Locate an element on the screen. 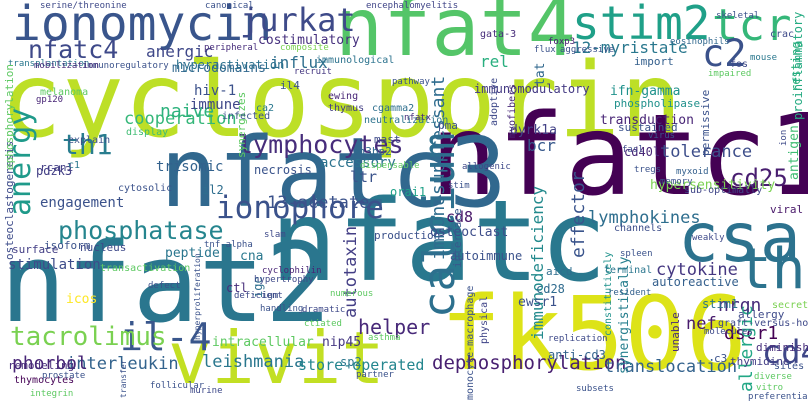 Image resolution: width=808 pixels, height=404 pixels. word: influx is located at coordinates (299, 62).